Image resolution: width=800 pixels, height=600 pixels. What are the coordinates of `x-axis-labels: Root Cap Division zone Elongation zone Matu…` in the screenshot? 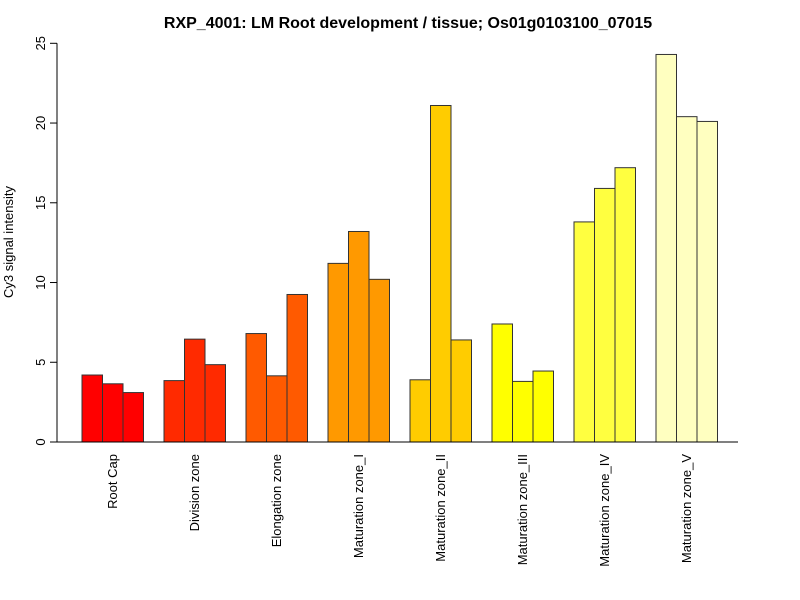 It's located at (399, 510).